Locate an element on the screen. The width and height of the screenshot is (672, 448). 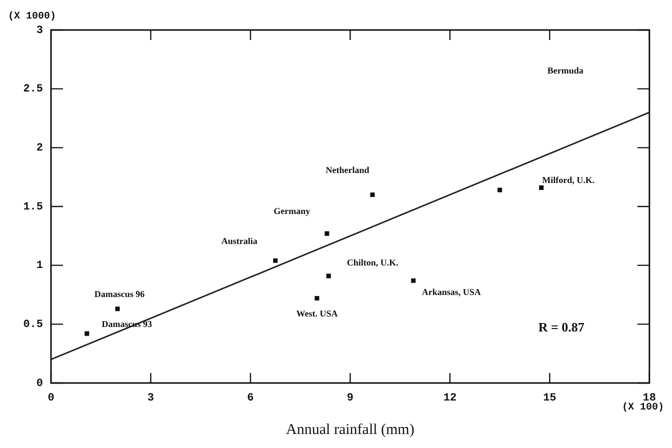
annotation: Milford, U.K. is located at coordinates (568, 180).